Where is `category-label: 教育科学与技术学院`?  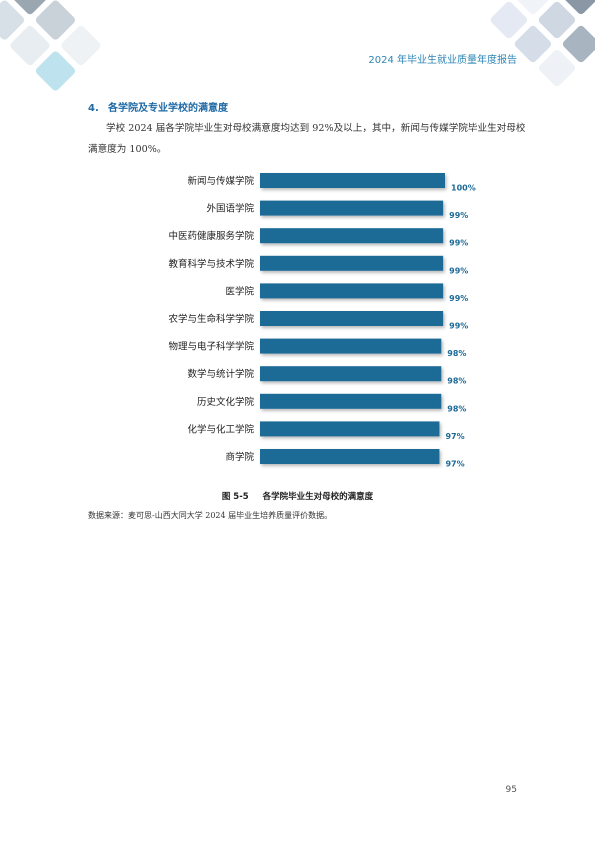 category-label: 教育科学与技术学院 is located at coordinates (211, 264).